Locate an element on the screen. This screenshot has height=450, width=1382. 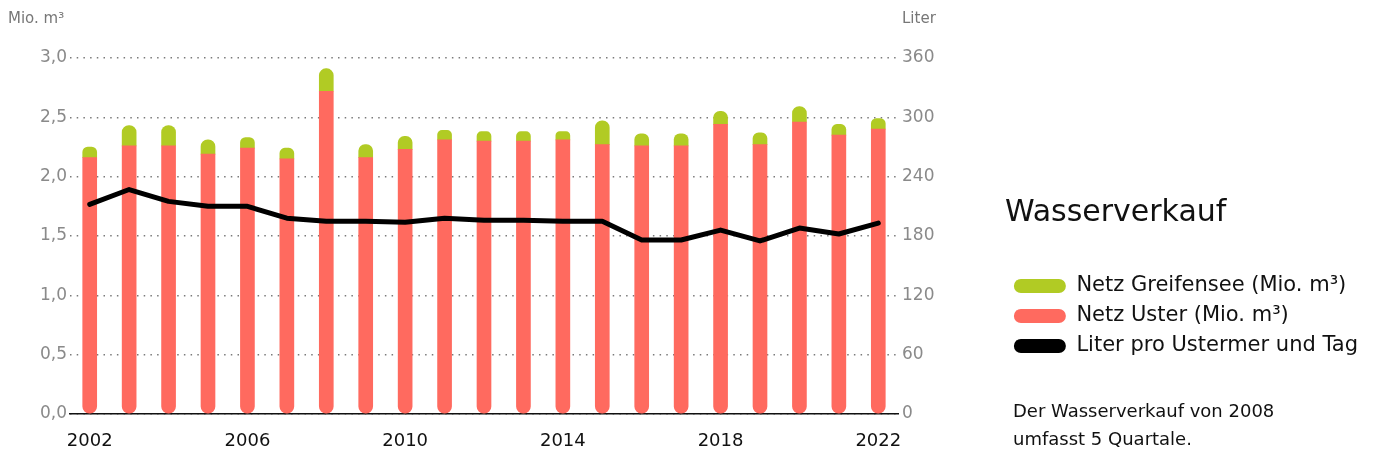
y-tick-label: 1,0 is located at coordinates (53, 293).